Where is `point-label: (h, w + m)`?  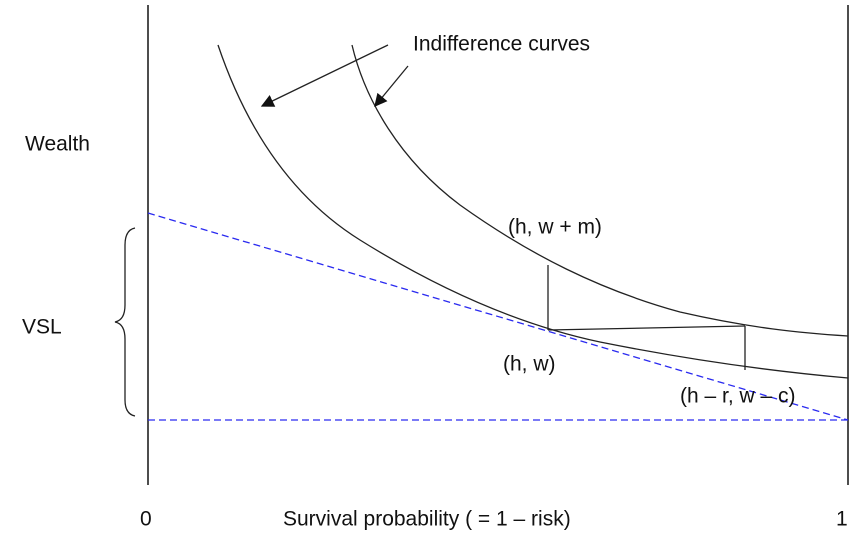 point-label: (h, w + m) is located at coordinates (555, 227).